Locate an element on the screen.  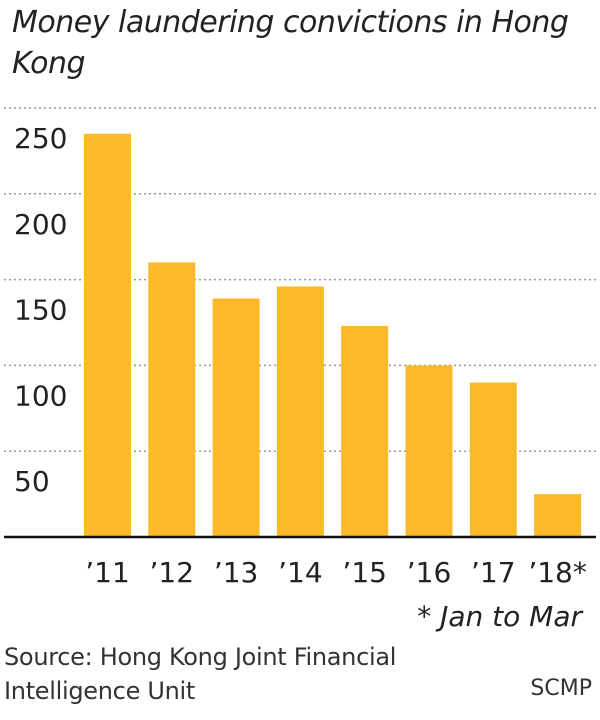
y-tick-label-150: 150 is located at coordinates (40, 310).